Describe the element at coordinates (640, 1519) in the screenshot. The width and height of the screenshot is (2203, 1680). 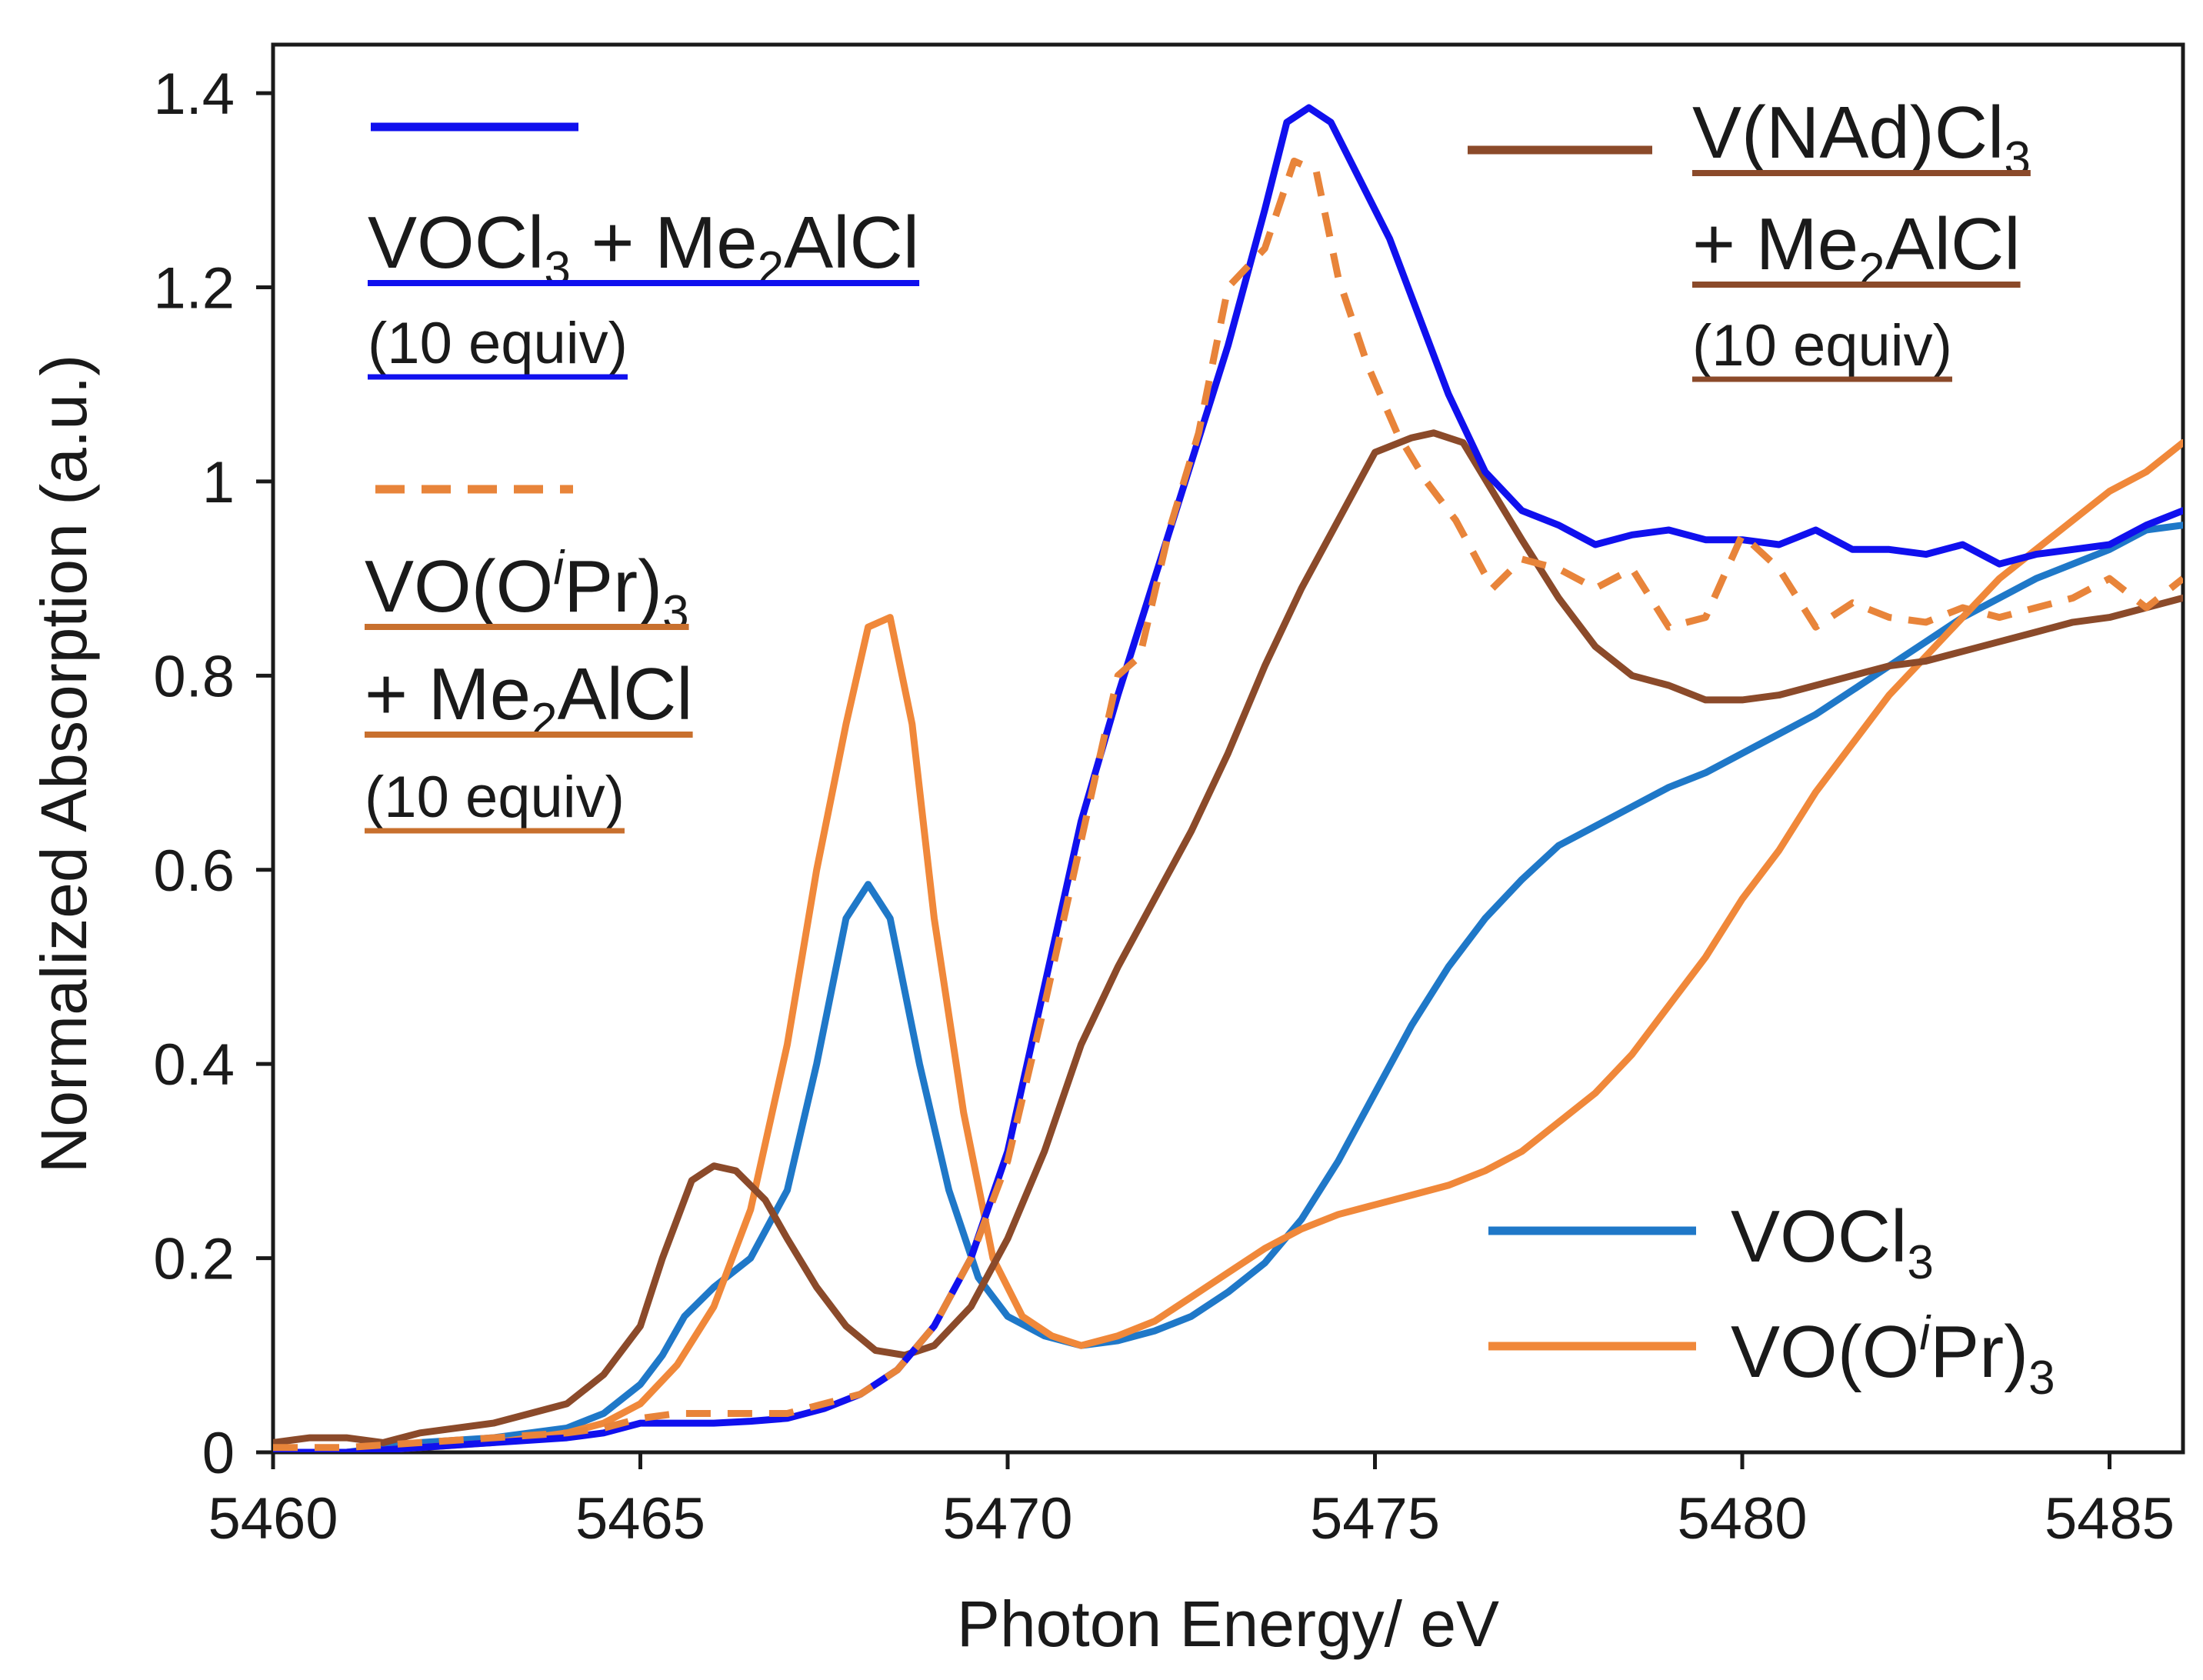
I see `x-tick-label: 5465` at that location.